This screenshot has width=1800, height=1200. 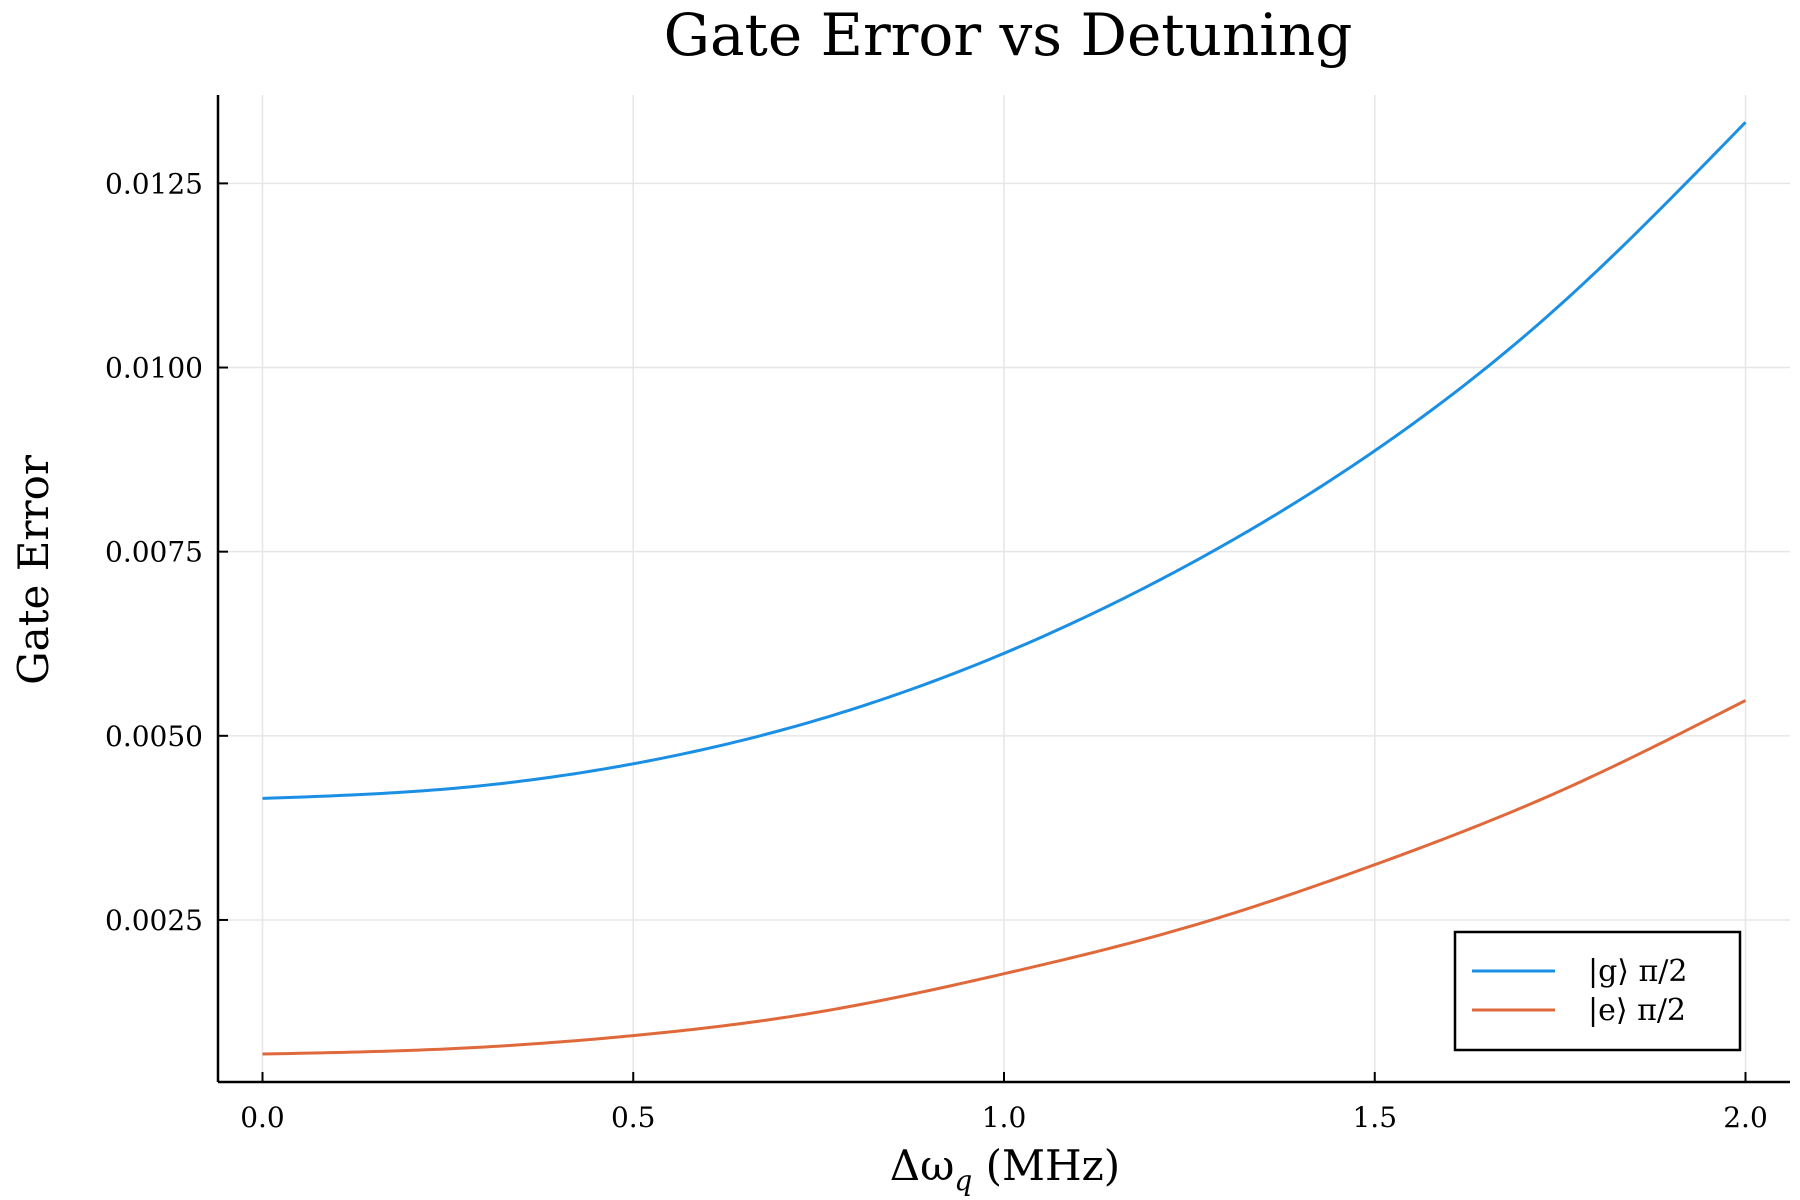 What do you see at coordinates (154, 183) in the screenshot?
I see `y-tick-label: 0.0125` at bounding box center [154, 183].